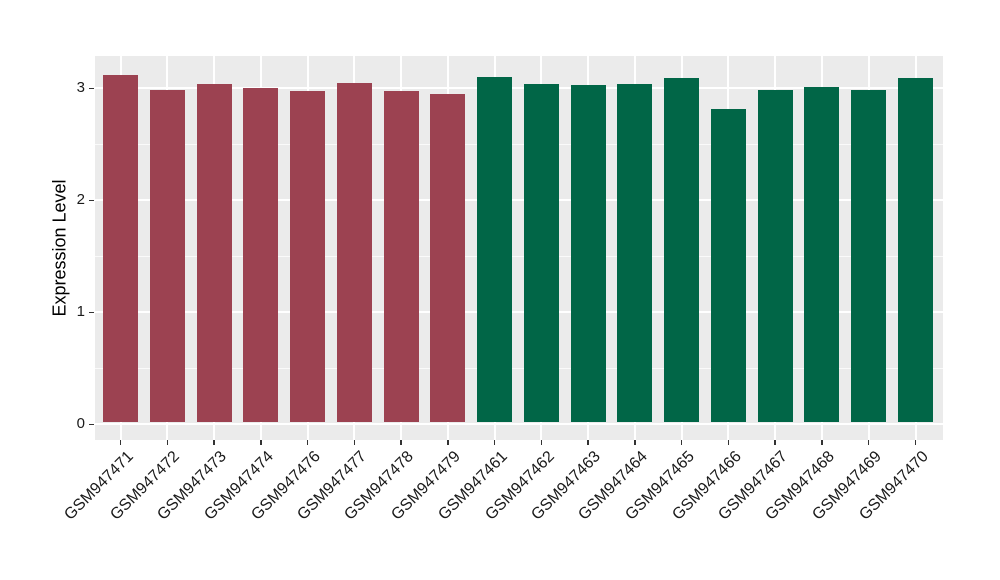 The height and width of the screenshot is (580, 1000). What do you see at coordinates (635, 253) in the screenshot?
I see `bar-GSM947464` at bounding box center [635, 253].